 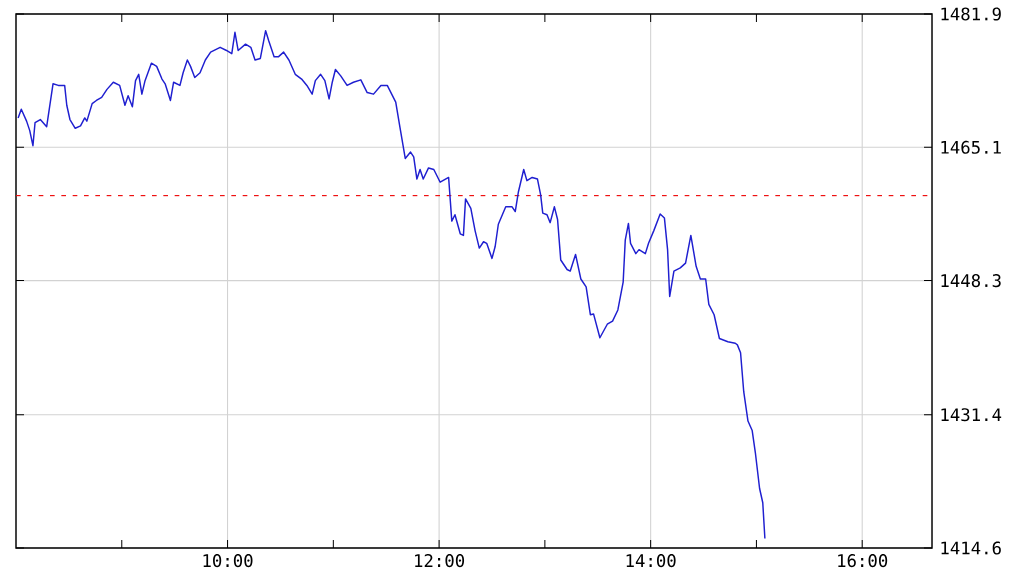 What do you see at coordinates (971, 281) in the screenshot?
I see `y-tick-label: 1448.3` at bounding box center [971, 281].